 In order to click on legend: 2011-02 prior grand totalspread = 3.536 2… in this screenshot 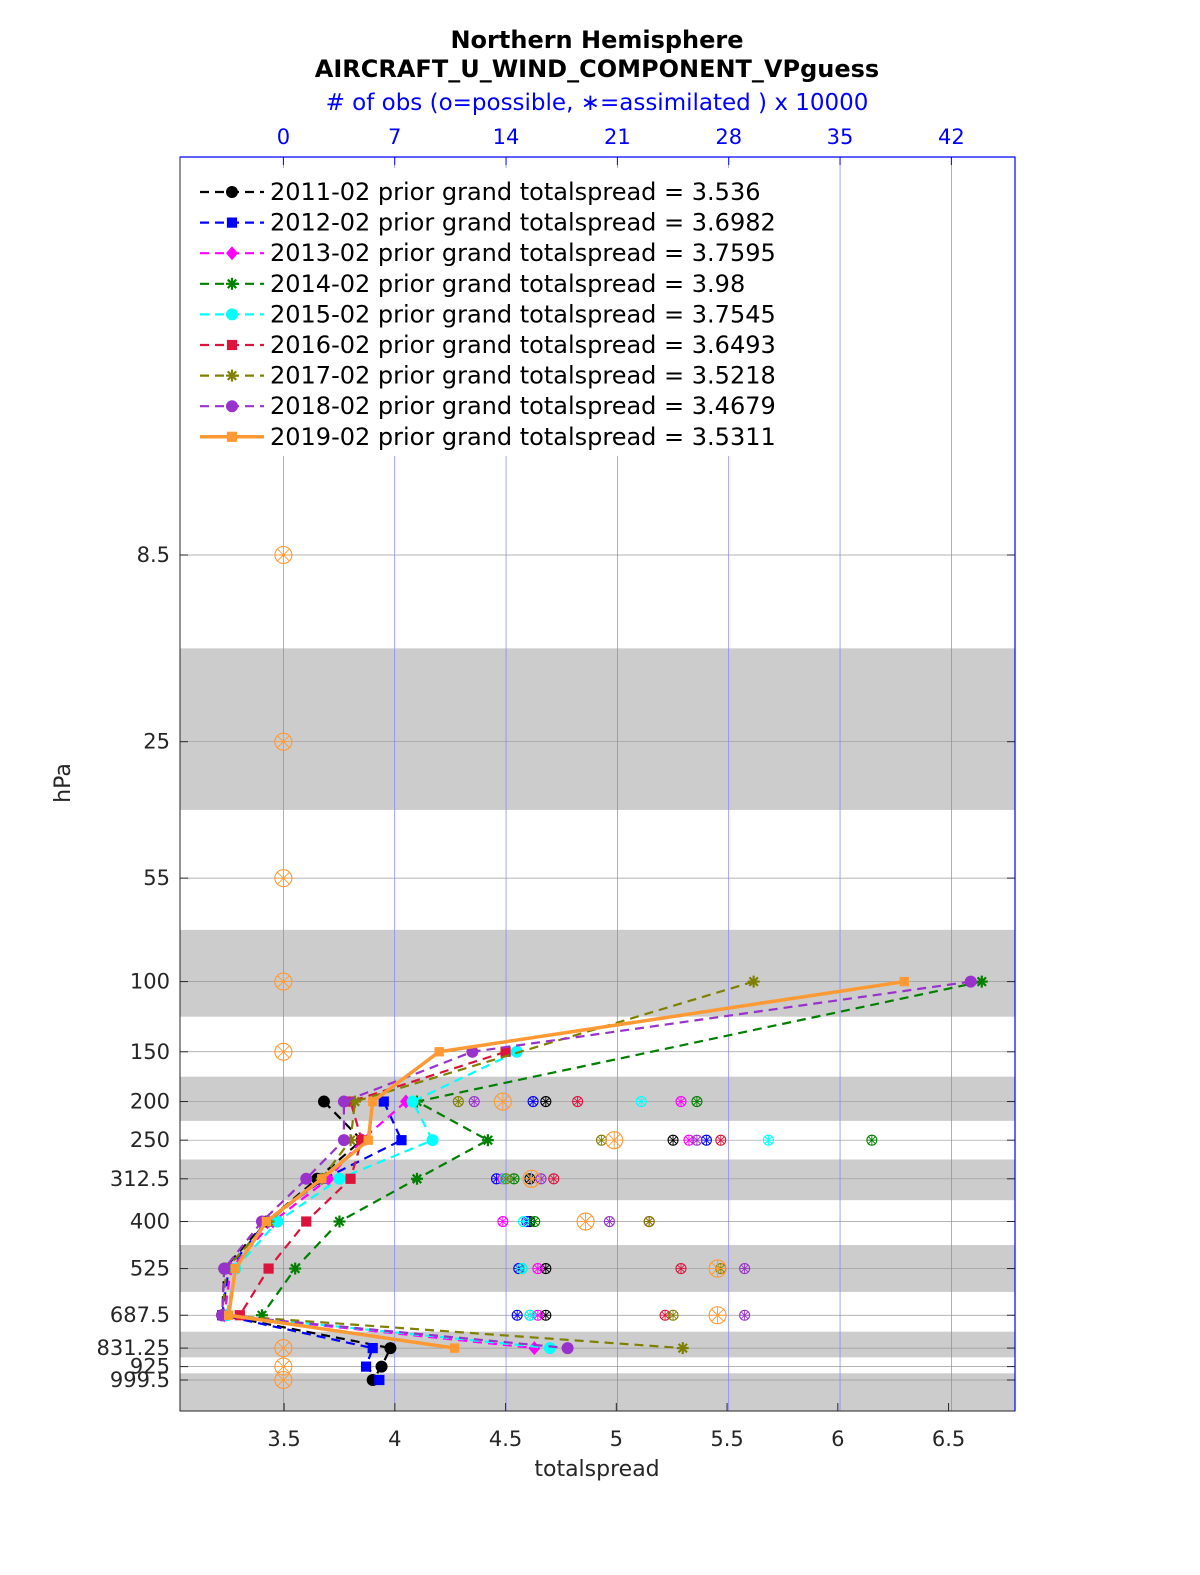, I will do `click(488, 314)`.